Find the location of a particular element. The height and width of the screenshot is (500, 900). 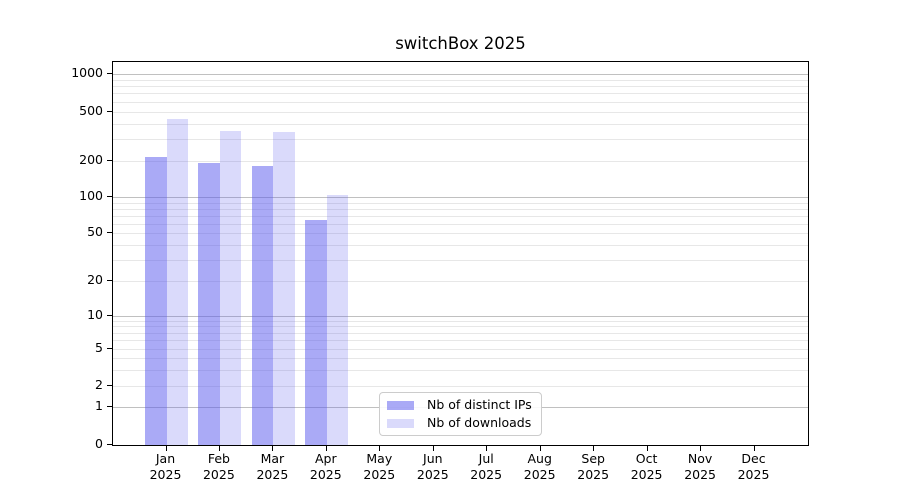

x-tick-month: Aug is located at coordinates (539, 458).